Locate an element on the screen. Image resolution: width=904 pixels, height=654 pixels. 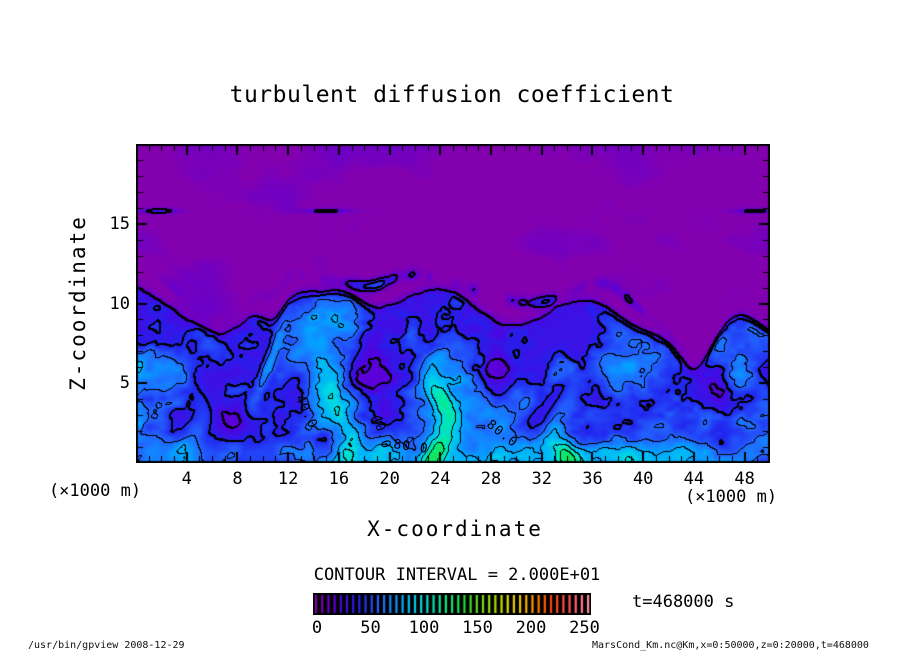
footer-program-date: /usr/bin/gpview 2008-12-29 is located at coordinates (106, 645).